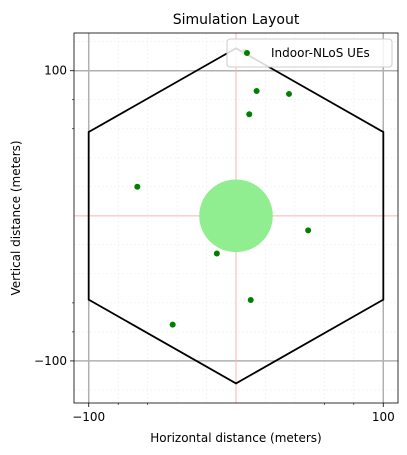  Describe the element at coordinates (16, 217) in the screenshot. I see `y-axis-label: Vertical distance (meters)` at that location.